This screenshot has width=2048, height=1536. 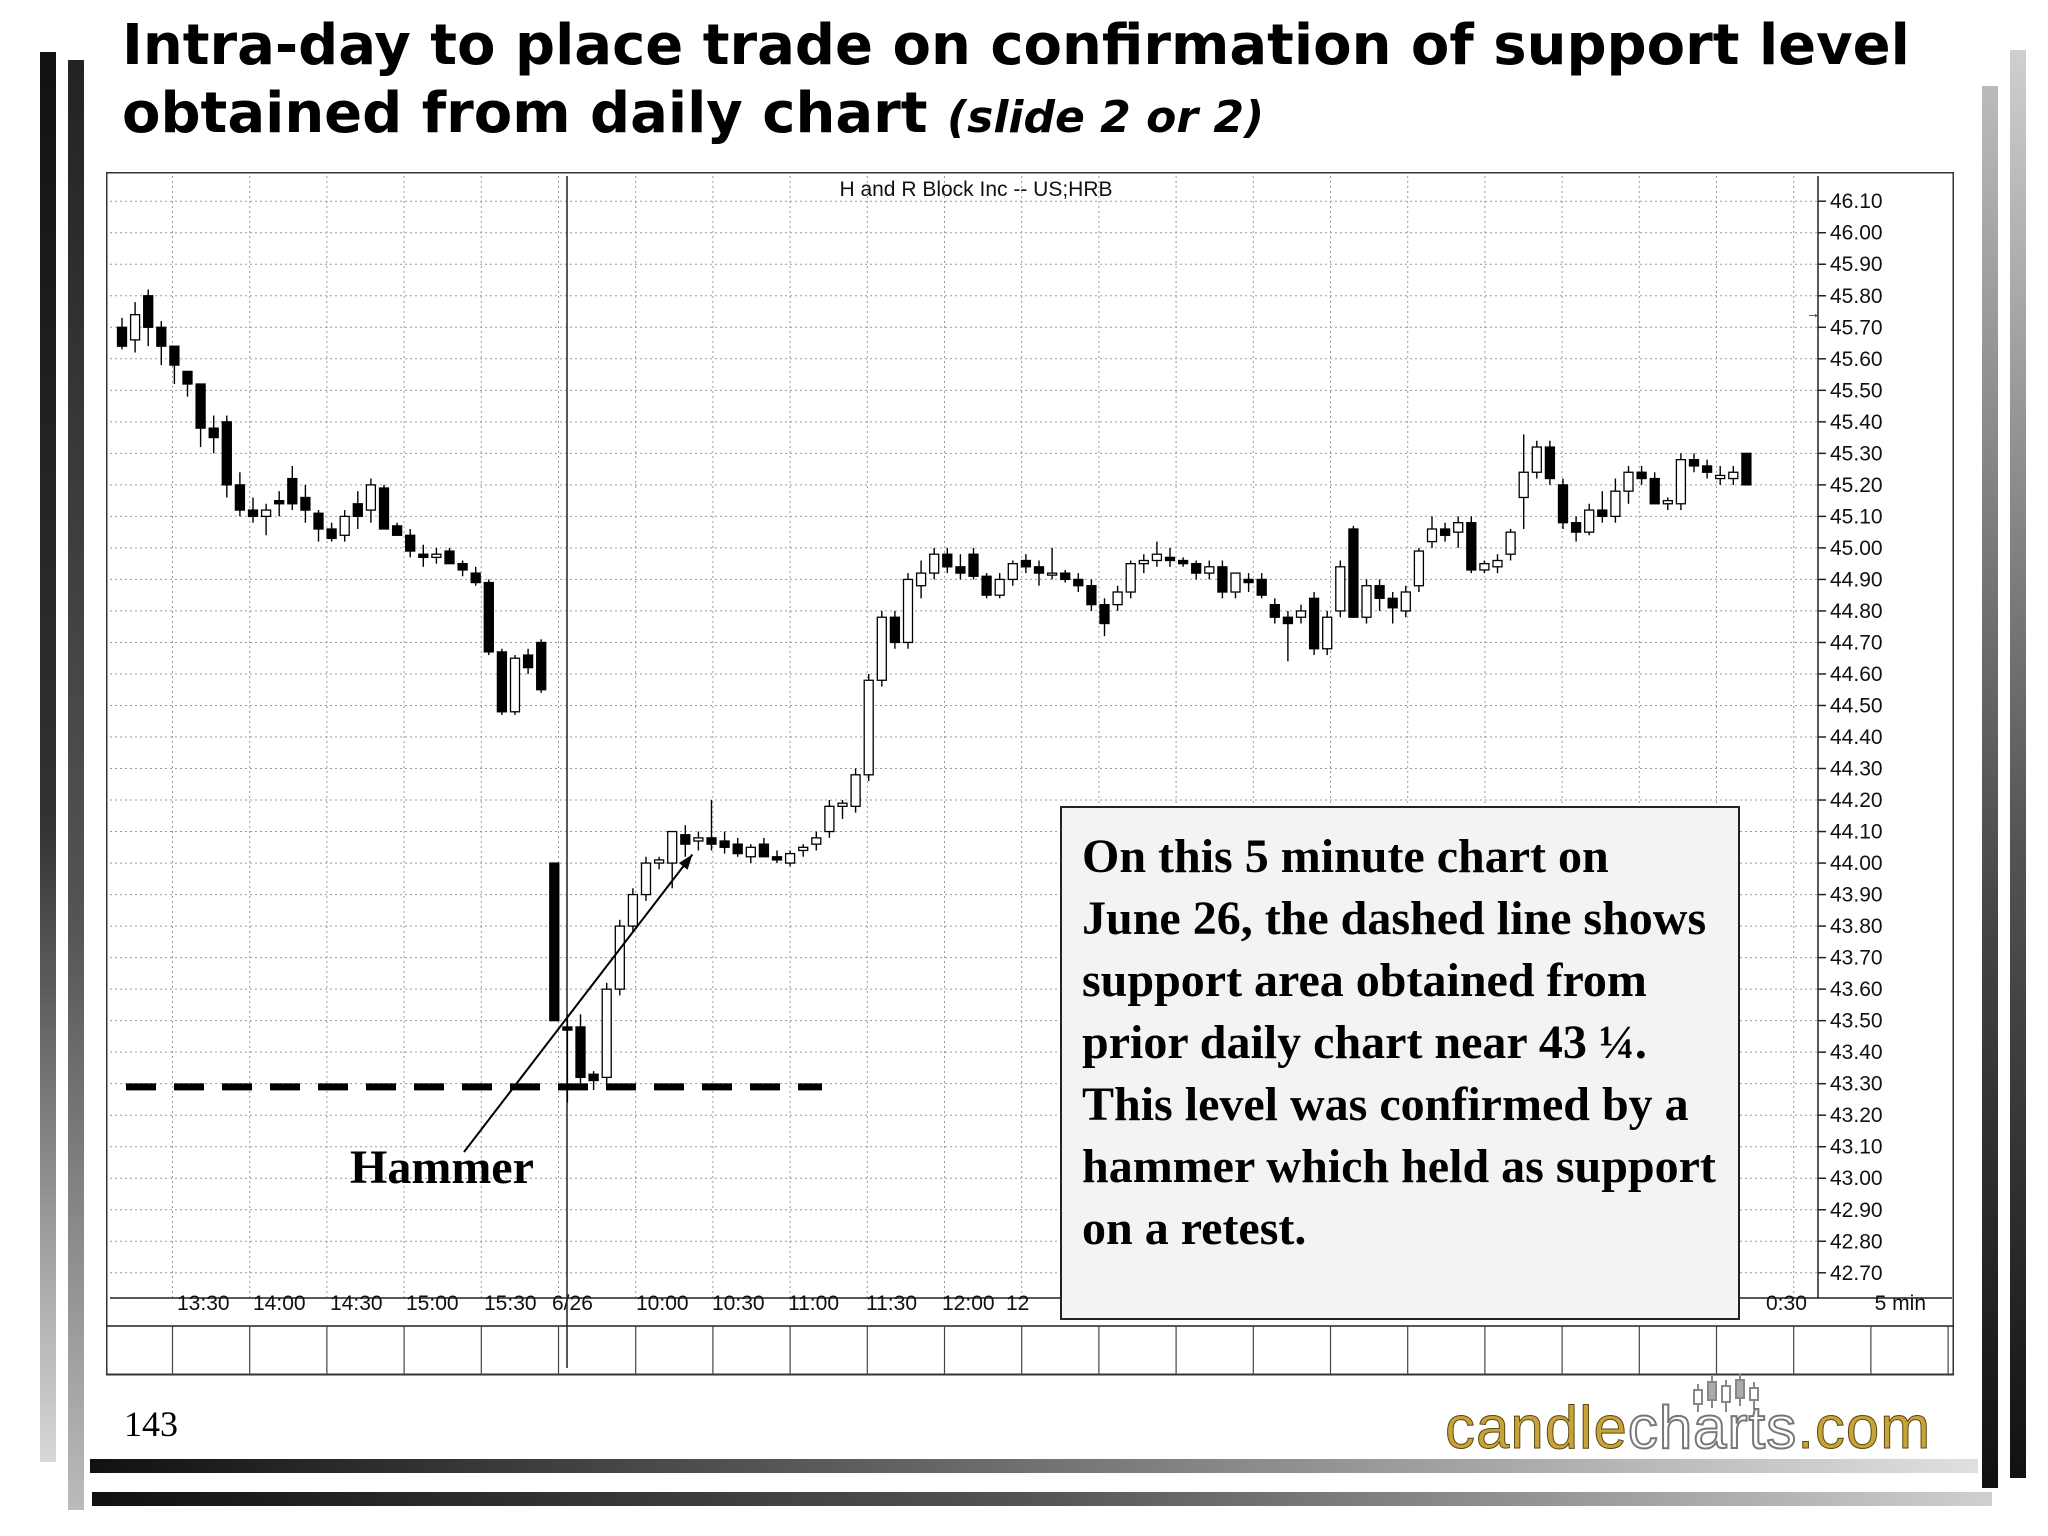 I want to click on y-tick-label: 44.80, so click(x=1856, y=611).